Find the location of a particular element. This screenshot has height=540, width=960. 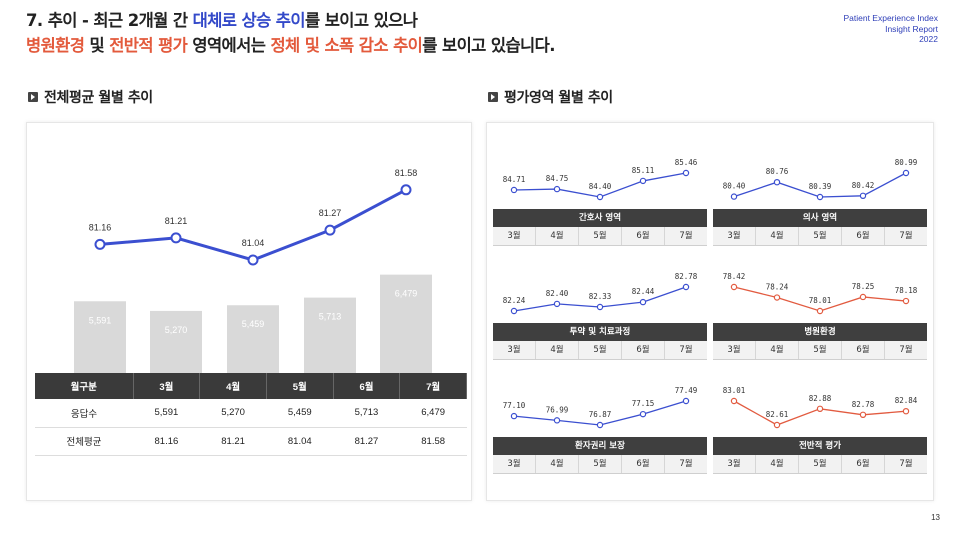

area-value-label: 77.10 is located at coordinates (514, 405).